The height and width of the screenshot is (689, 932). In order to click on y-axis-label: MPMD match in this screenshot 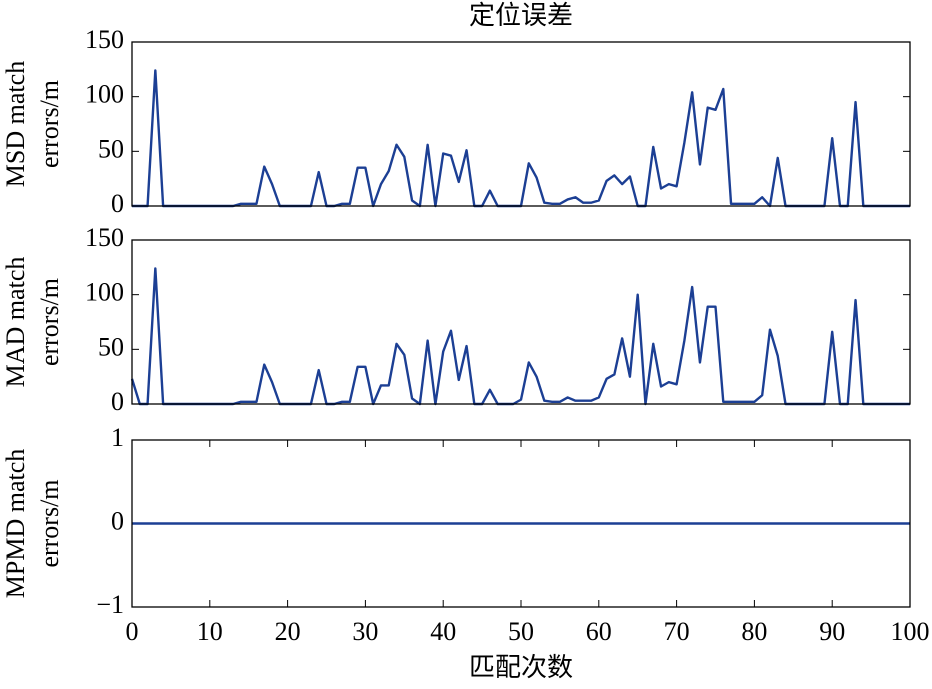, I will do `click(15, 524)`.